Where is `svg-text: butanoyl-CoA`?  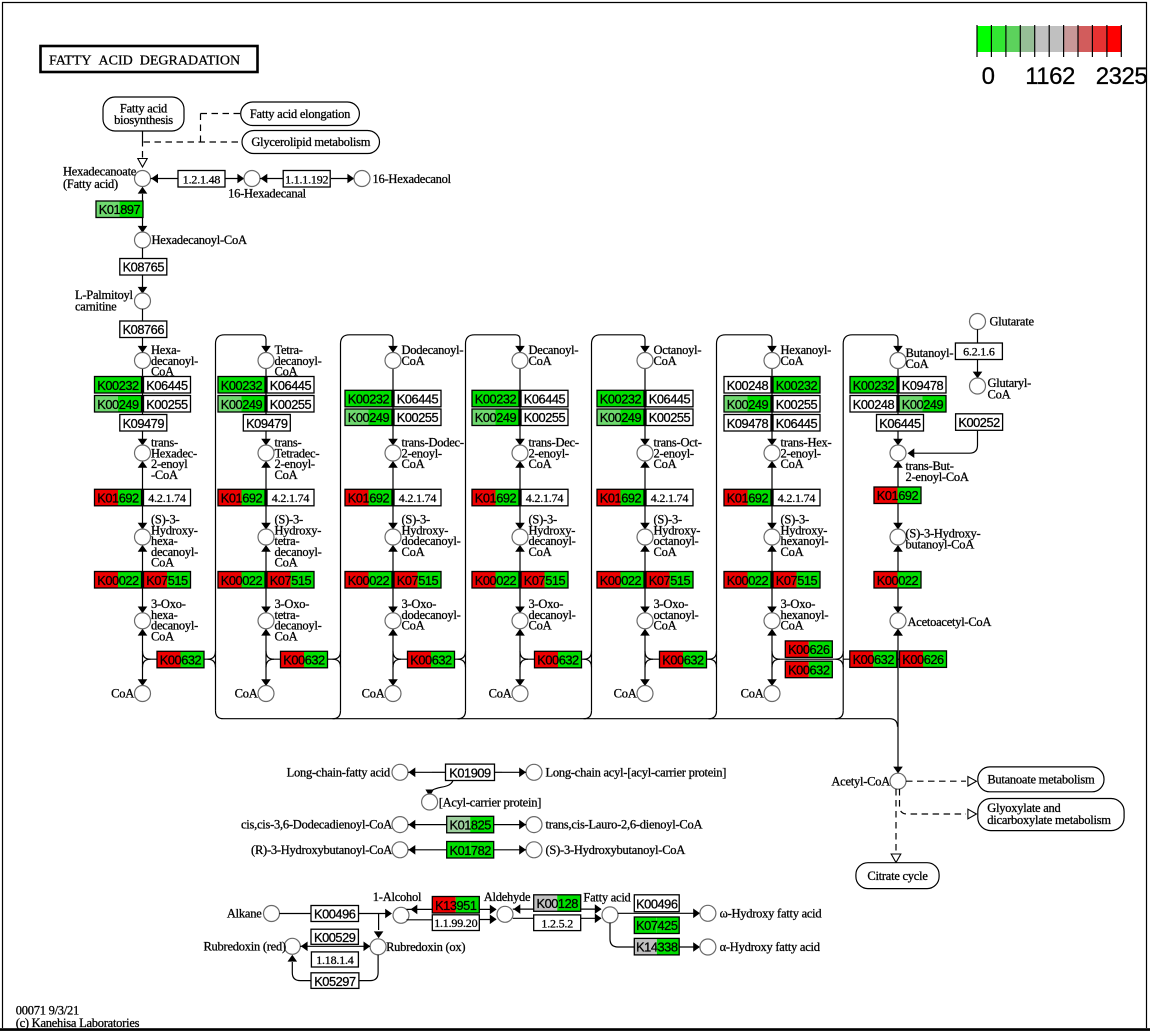
svg-text: butanoyl-CoA is located at coordinates (940, 544).